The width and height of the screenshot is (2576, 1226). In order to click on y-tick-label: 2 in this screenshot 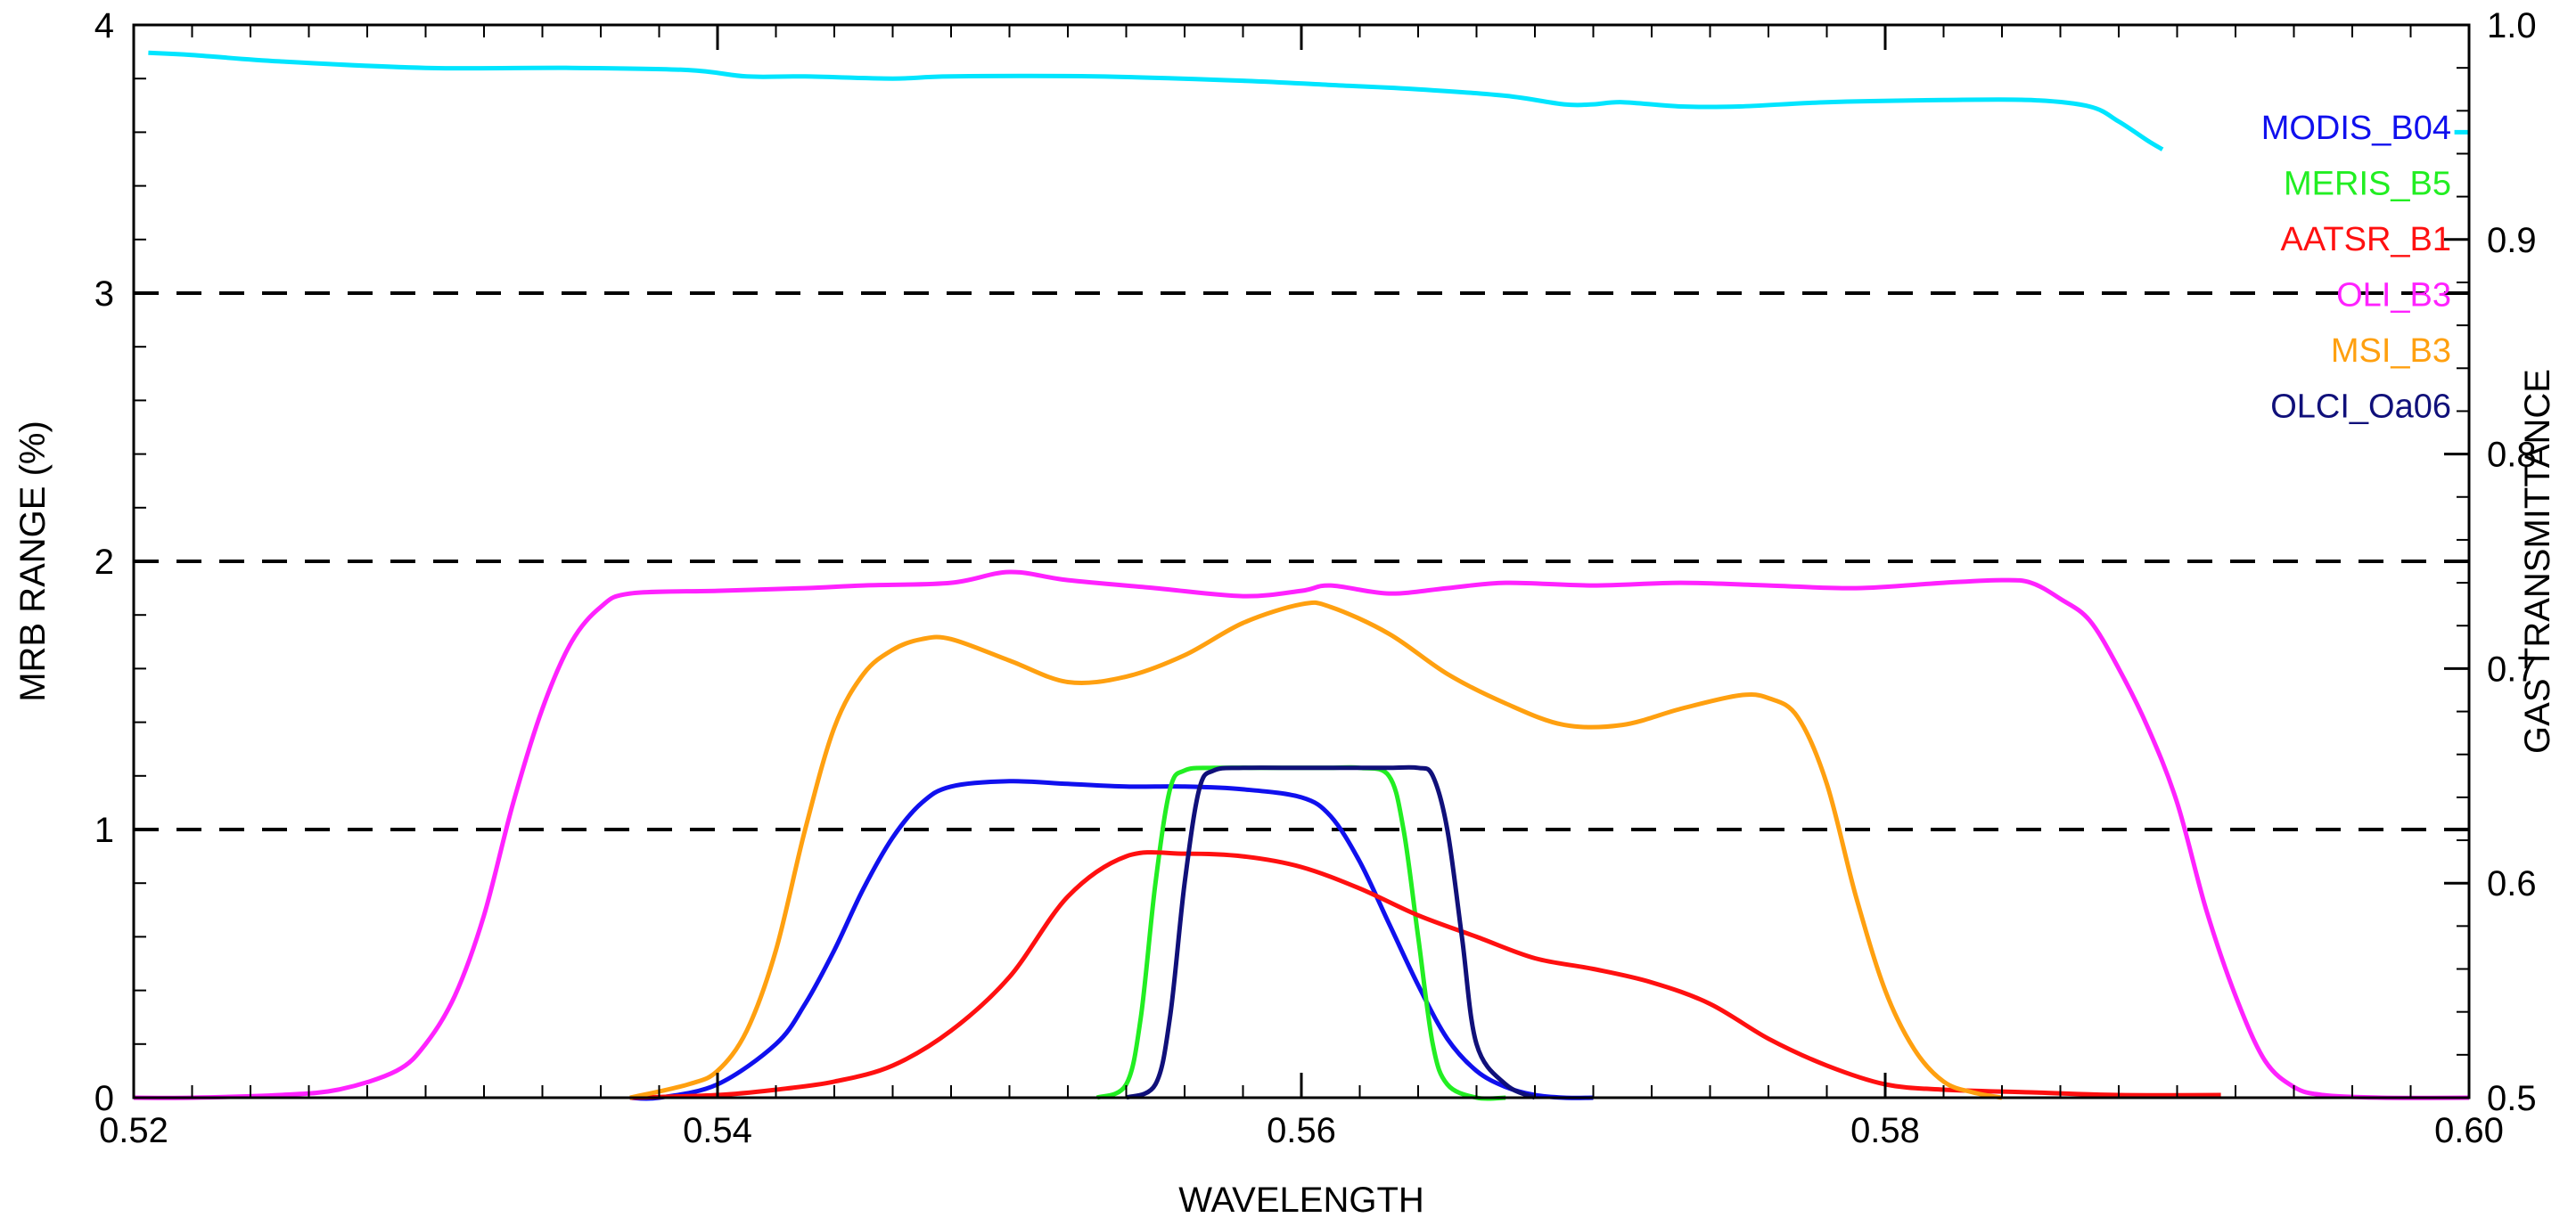, I will do `click(104, 563)`.